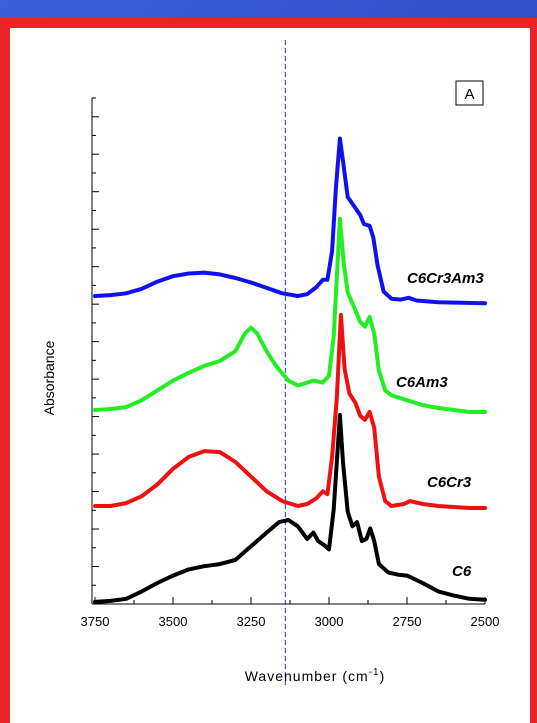  Describe the element at coordinates (173, 621) in the screenshot. I see `x-tick-label: 3500` at that location.